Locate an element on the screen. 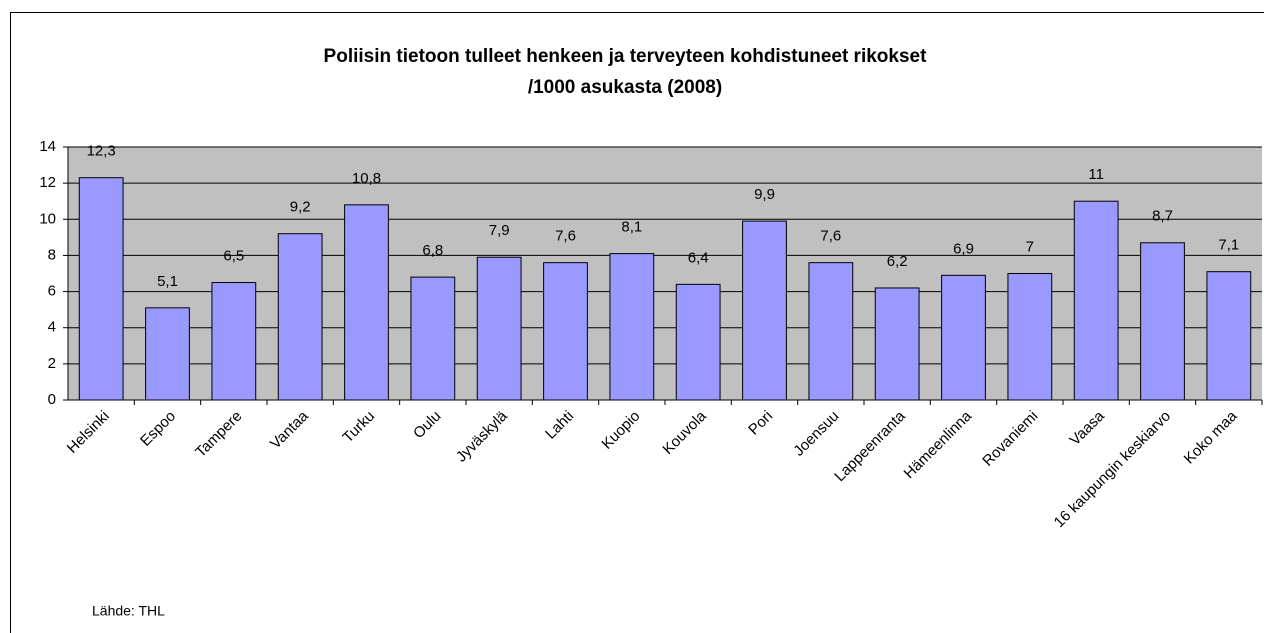 This screenshot has width=1264, height=633. data-label: 9,9 is located at coordinates (764, 194).